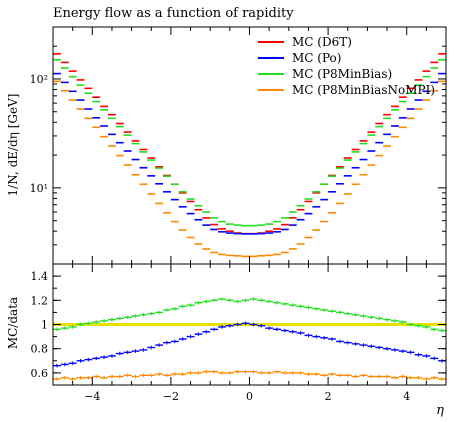  What do you see at coordinates (40, 300) in the screenshot?
I see `ratio-y-tick-label: 1.2` at bounding box center [40, 300].